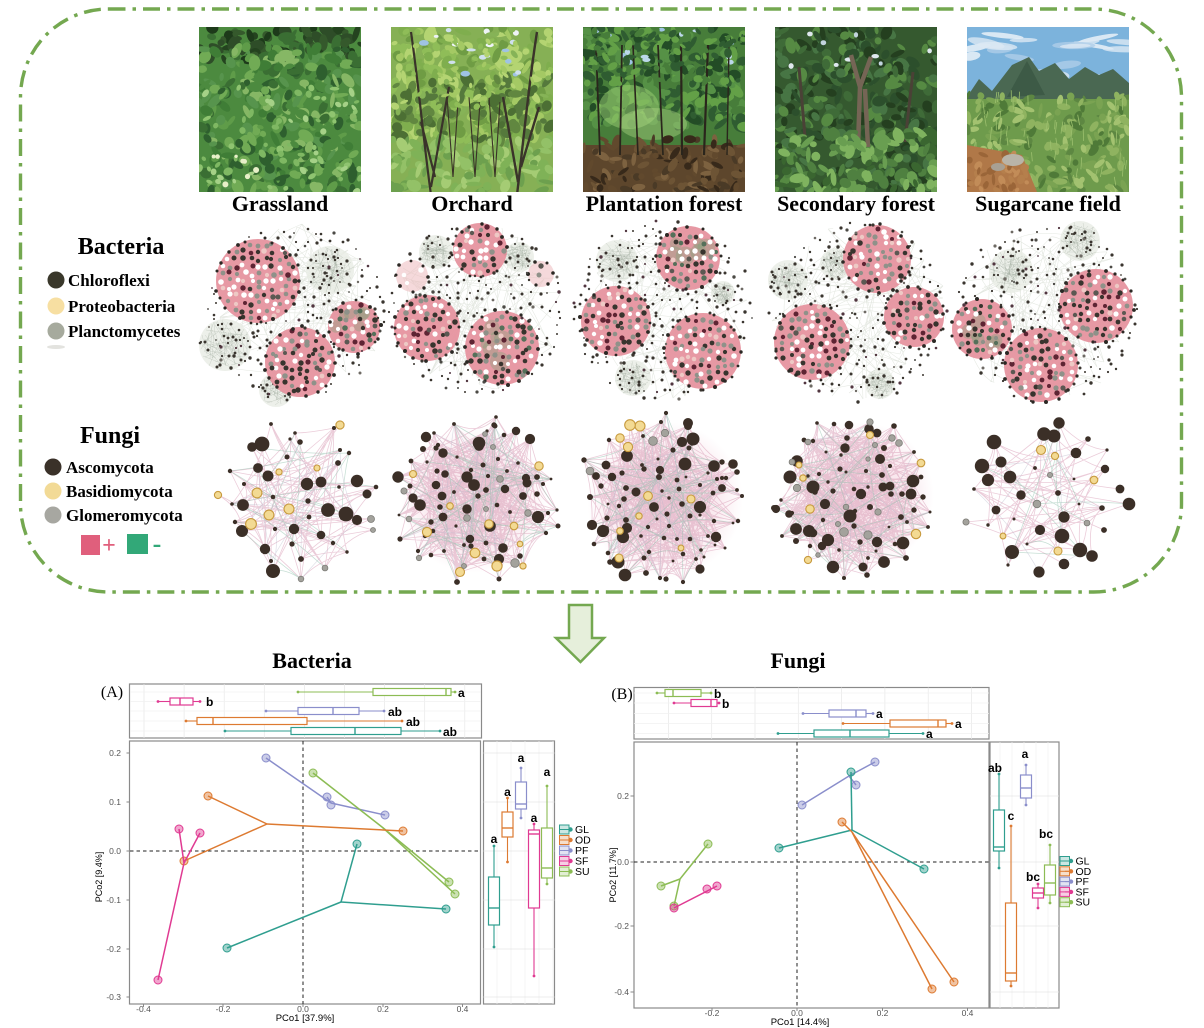  What do you see at coordinates (115, 802) in the screenshot?
I see `svg-text: 0.1` at bounding box center [115, 802].